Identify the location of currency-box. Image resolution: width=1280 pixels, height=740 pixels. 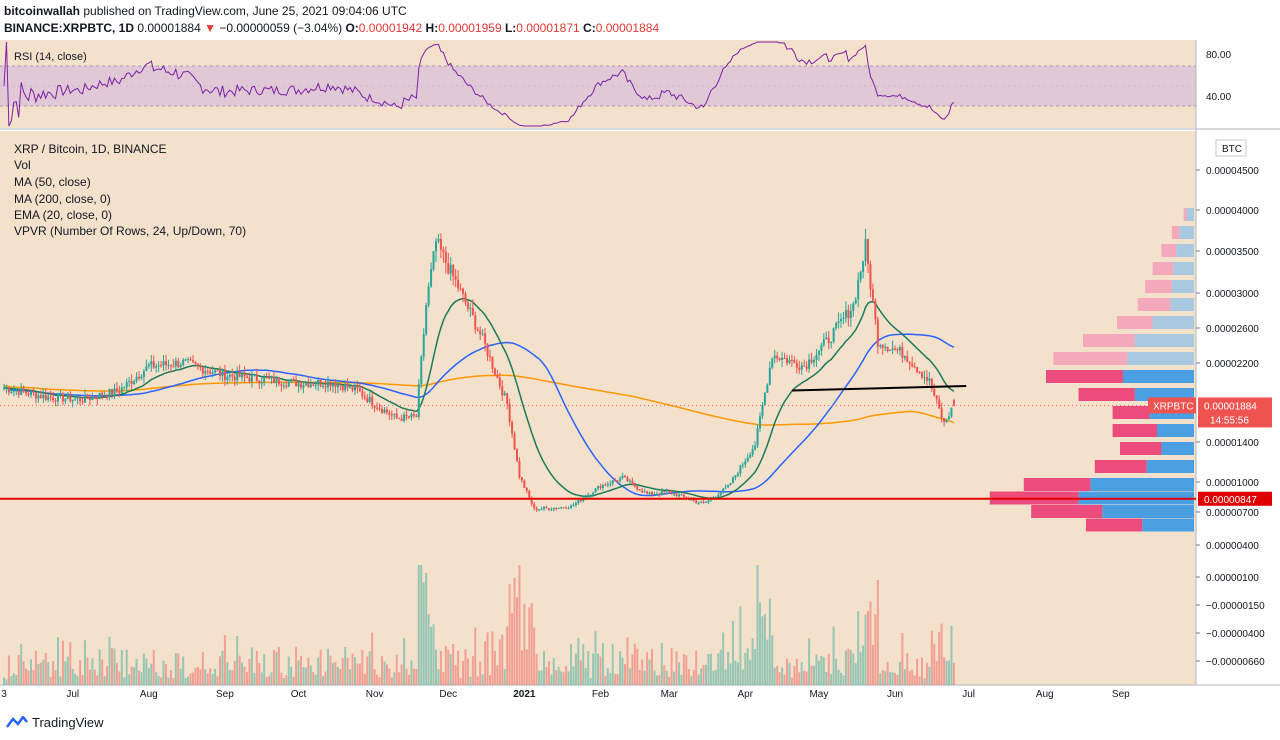
(1231, 148).